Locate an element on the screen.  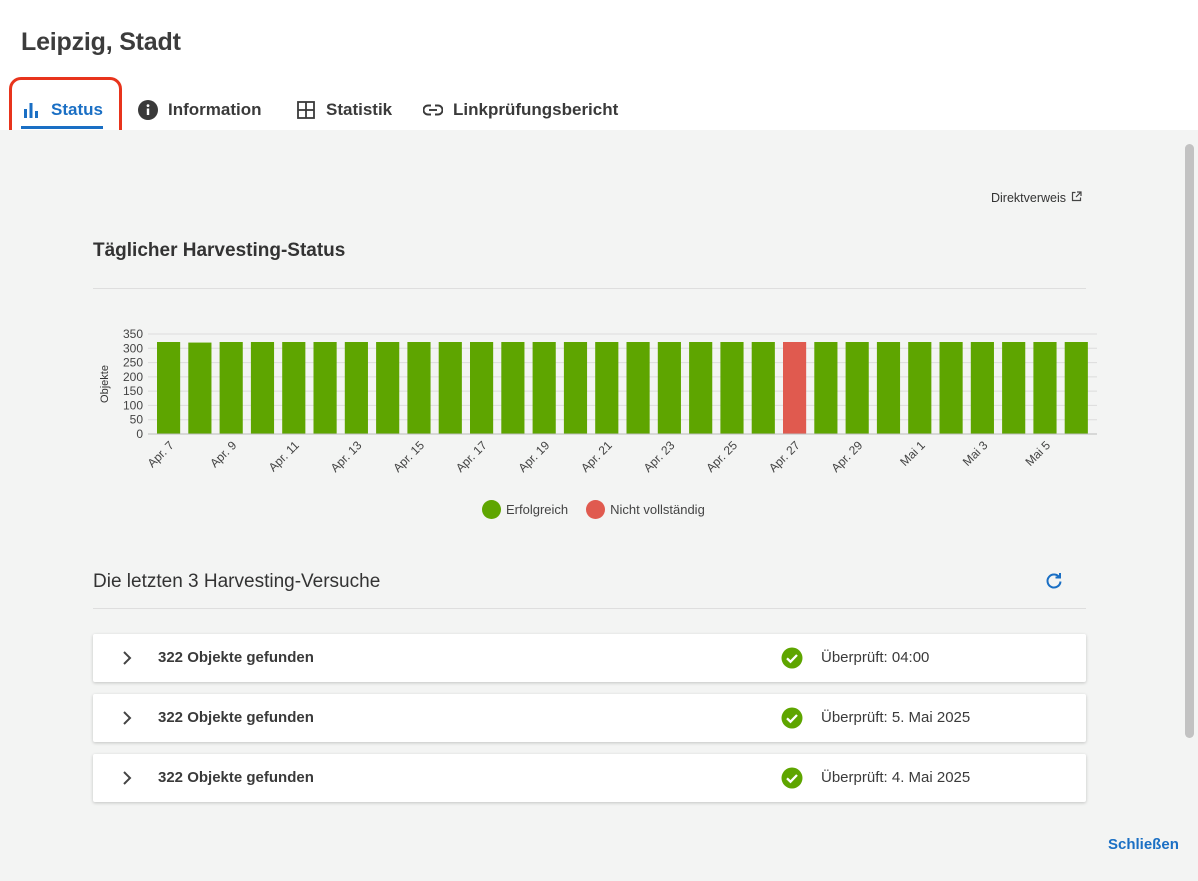
x-tick-label: Apr. 23 is located at coordinates (659, 456).